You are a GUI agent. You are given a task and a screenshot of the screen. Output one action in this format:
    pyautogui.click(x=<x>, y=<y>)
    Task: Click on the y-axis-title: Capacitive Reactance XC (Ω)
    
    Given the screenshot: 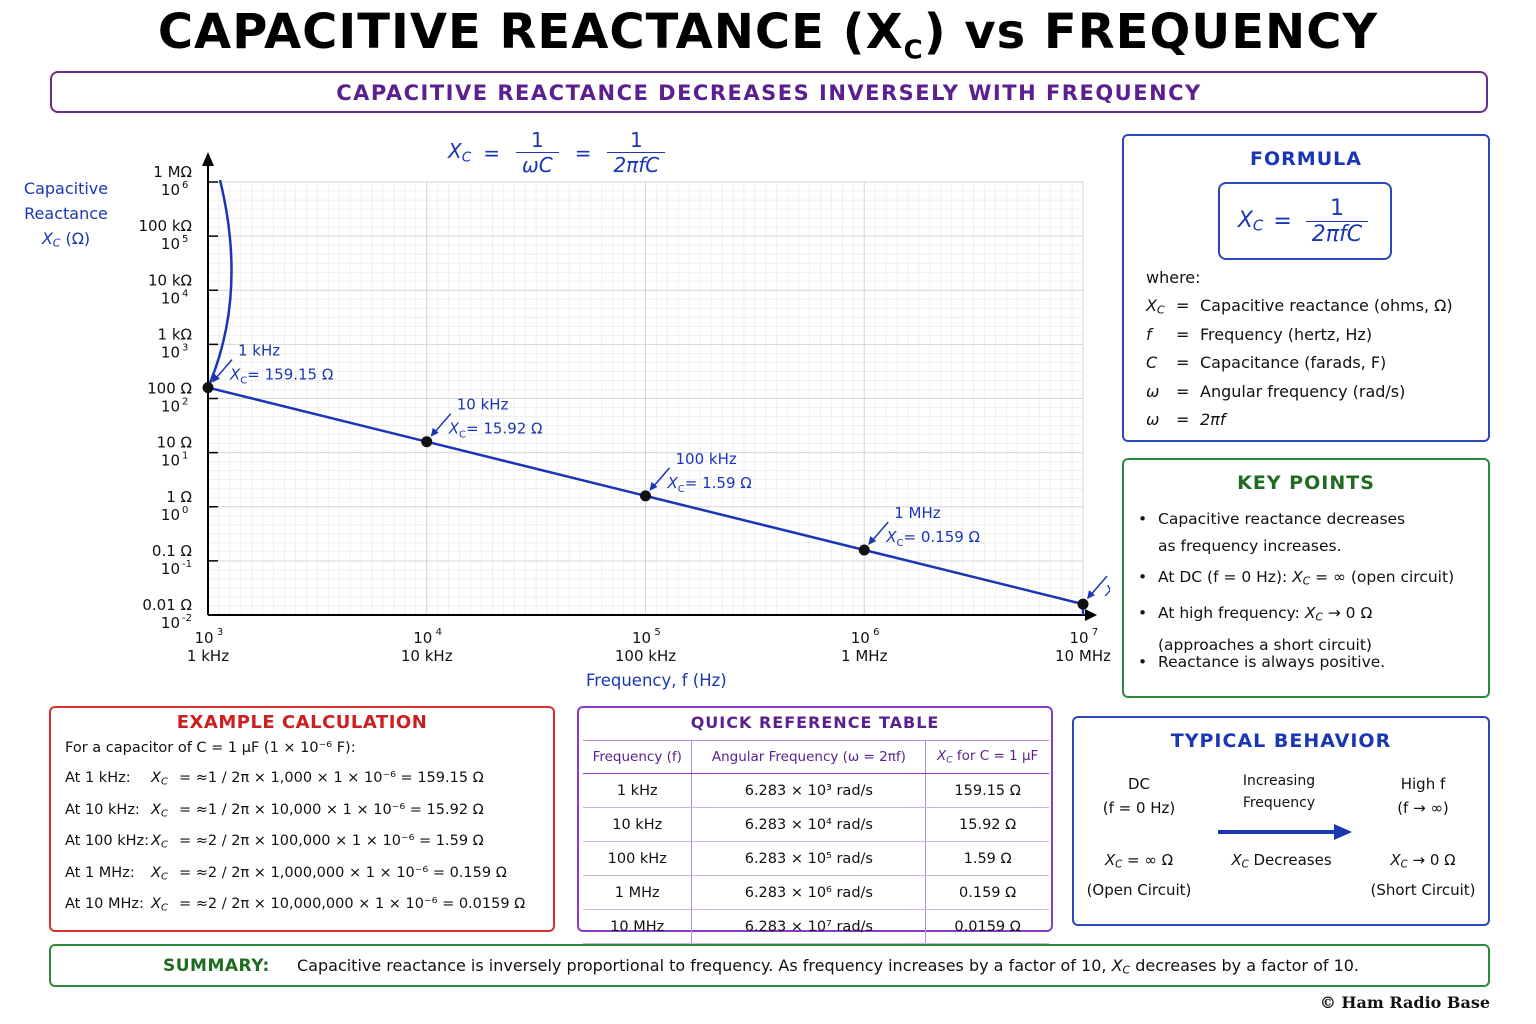 What is the action you would take?
    pyautogui.click(x=66, y=214)
    